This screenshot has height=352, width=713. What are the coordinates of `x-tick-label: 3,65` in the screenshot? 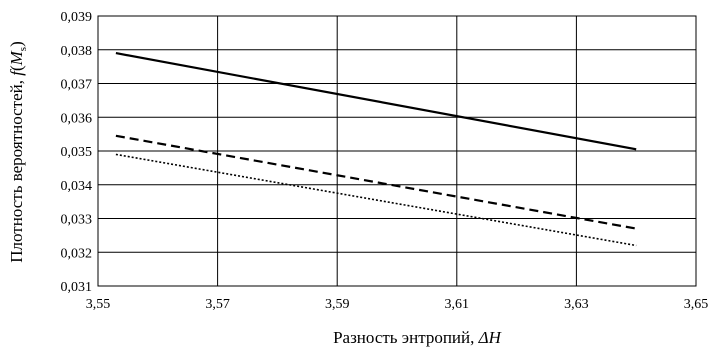 It's located at (696, 304).